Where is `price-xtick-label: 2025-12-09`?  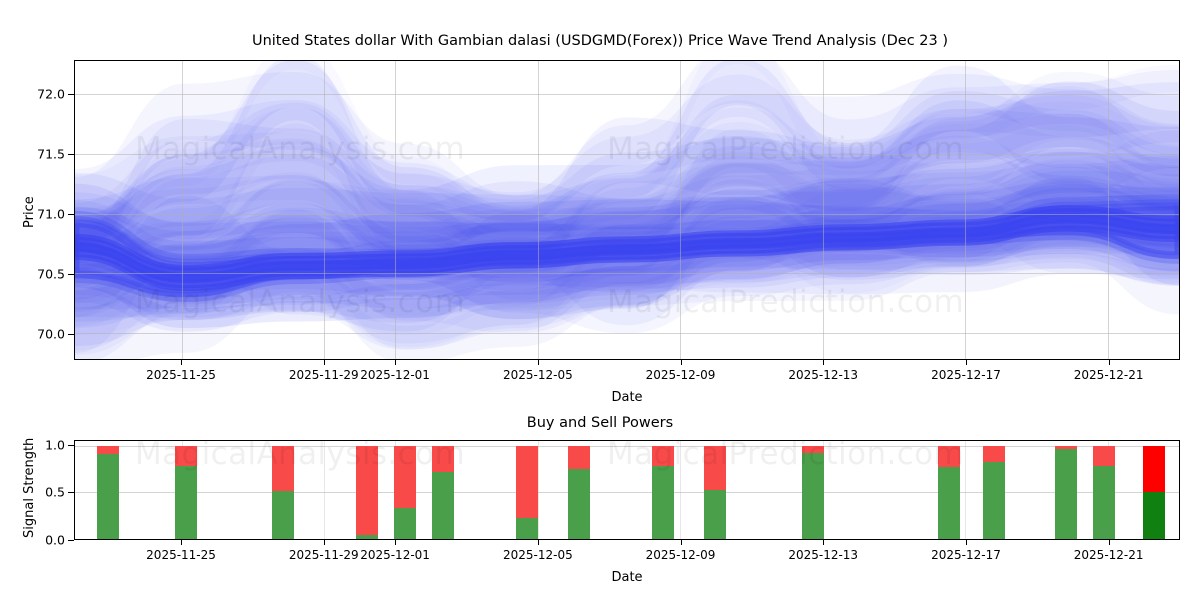 price-xtick-label: 2025-12-09 is located at coordinates (680, 375).